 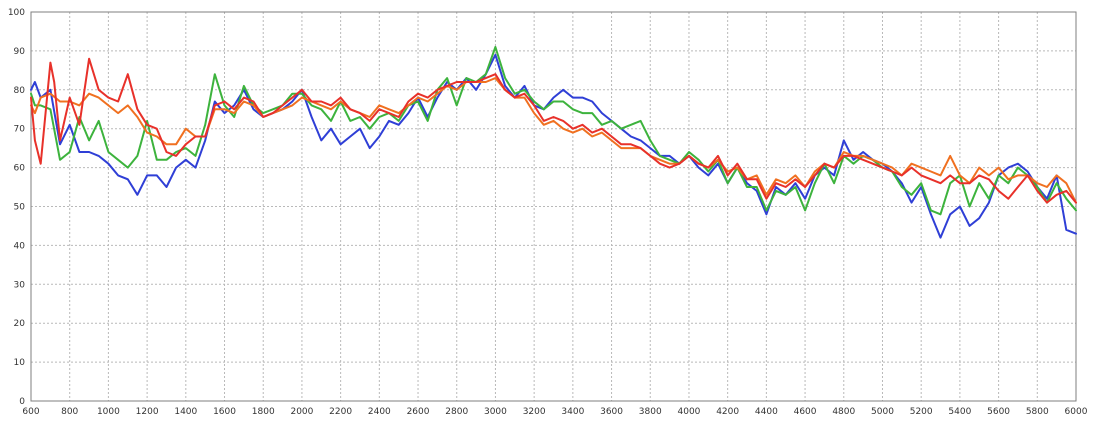 What do you see at coordinates (418, 412) in the screenshot?
I see `x-tick-label: 2600` at bounding box center [418, 412].